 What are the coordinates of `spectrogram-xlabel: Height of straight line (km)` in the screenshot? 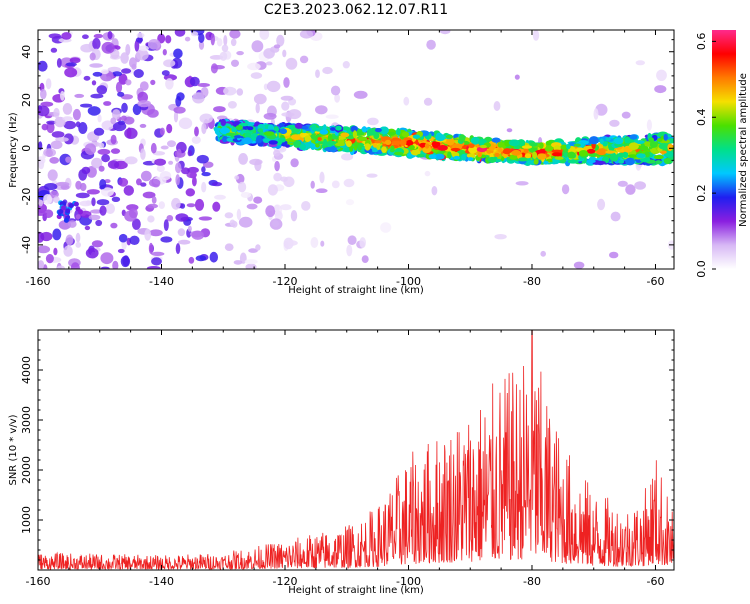 It's located at (356, 290).